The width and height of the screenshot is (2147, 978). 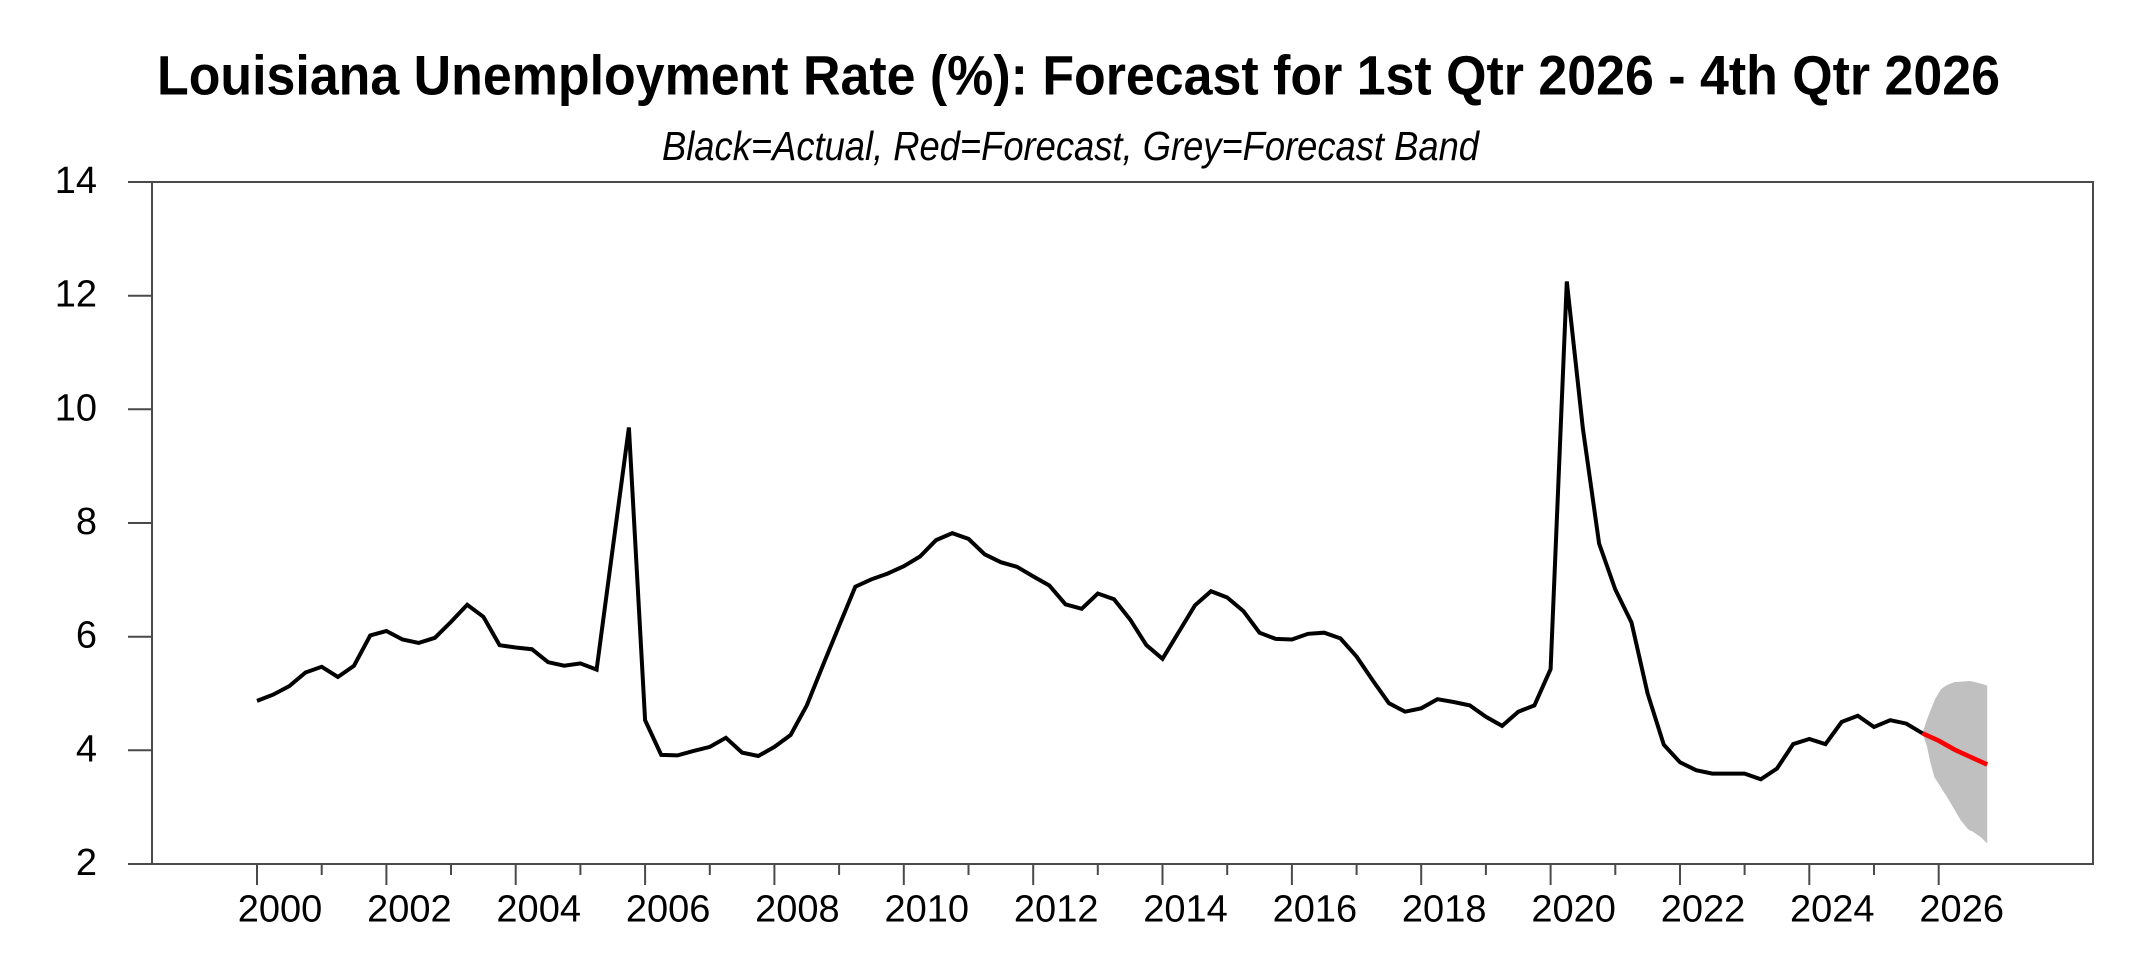 I want to click on svg-text: 10, so click(x=76, y=408).